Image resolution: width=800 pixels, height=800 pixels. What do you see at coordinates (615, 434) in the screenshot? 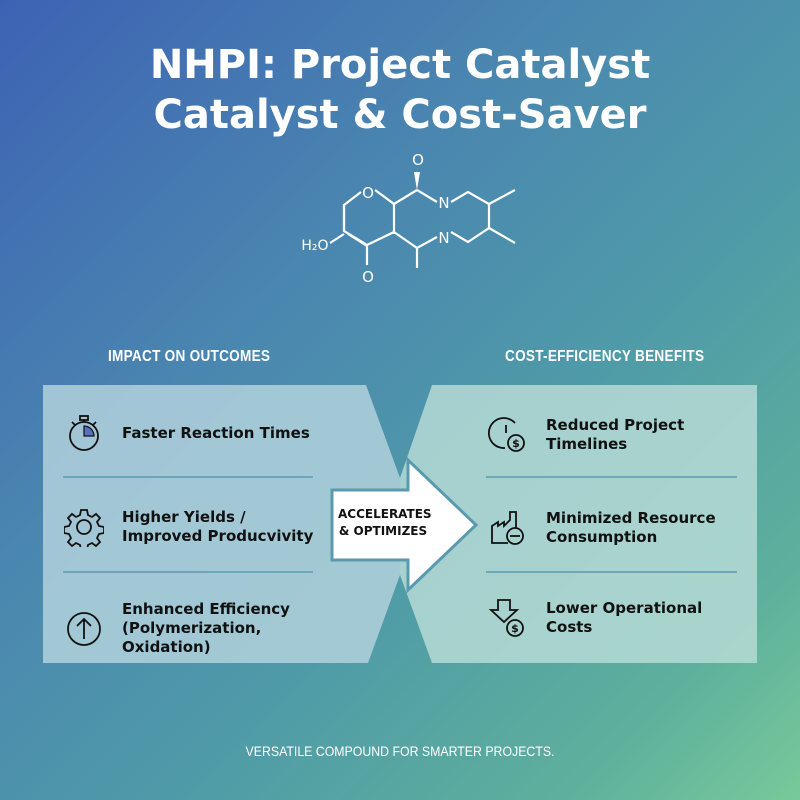
I see `right-item-1-text: Reduced Project Timelines` at bounding box center [615, 434].